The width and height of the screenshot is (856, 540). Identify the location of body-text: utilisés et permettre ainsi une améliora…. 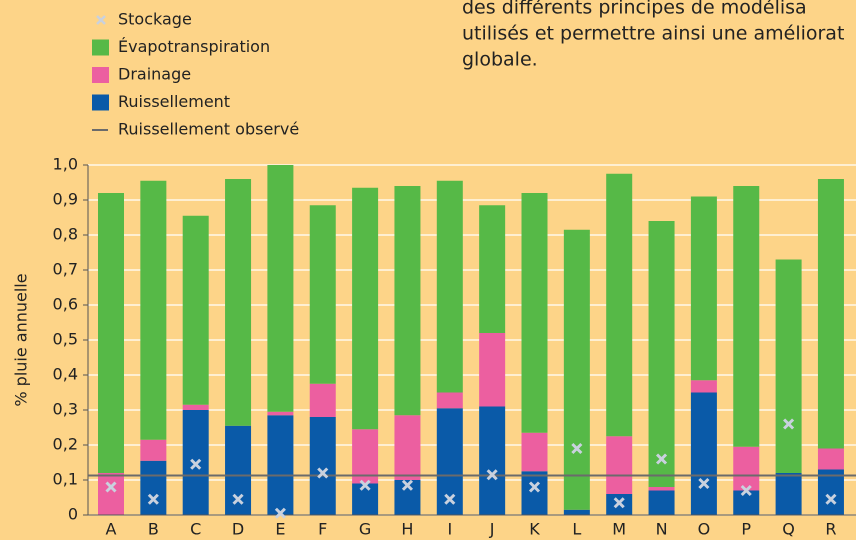
(653, 34).